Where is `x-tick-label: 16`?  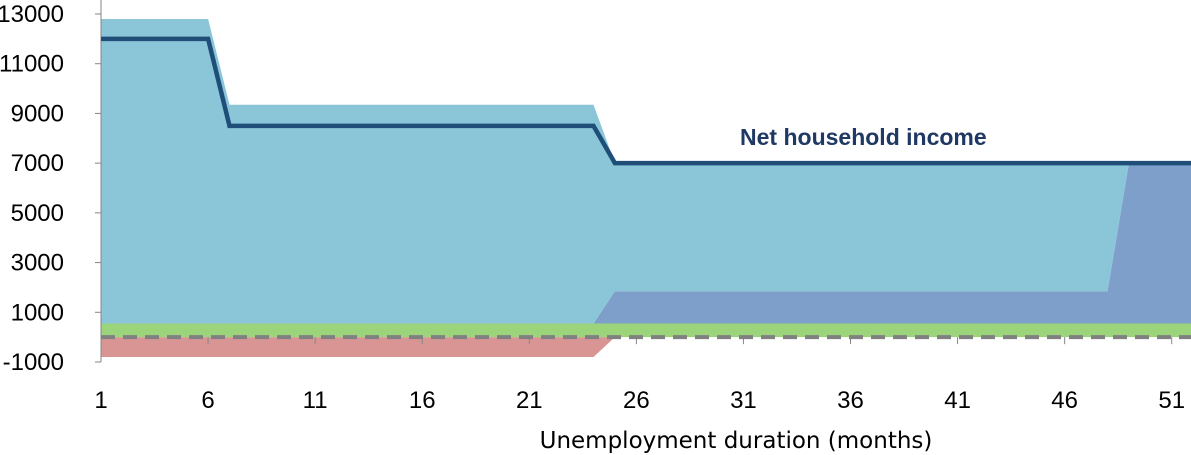
x-tick-label: 16 is located at coordinates (422, 400).